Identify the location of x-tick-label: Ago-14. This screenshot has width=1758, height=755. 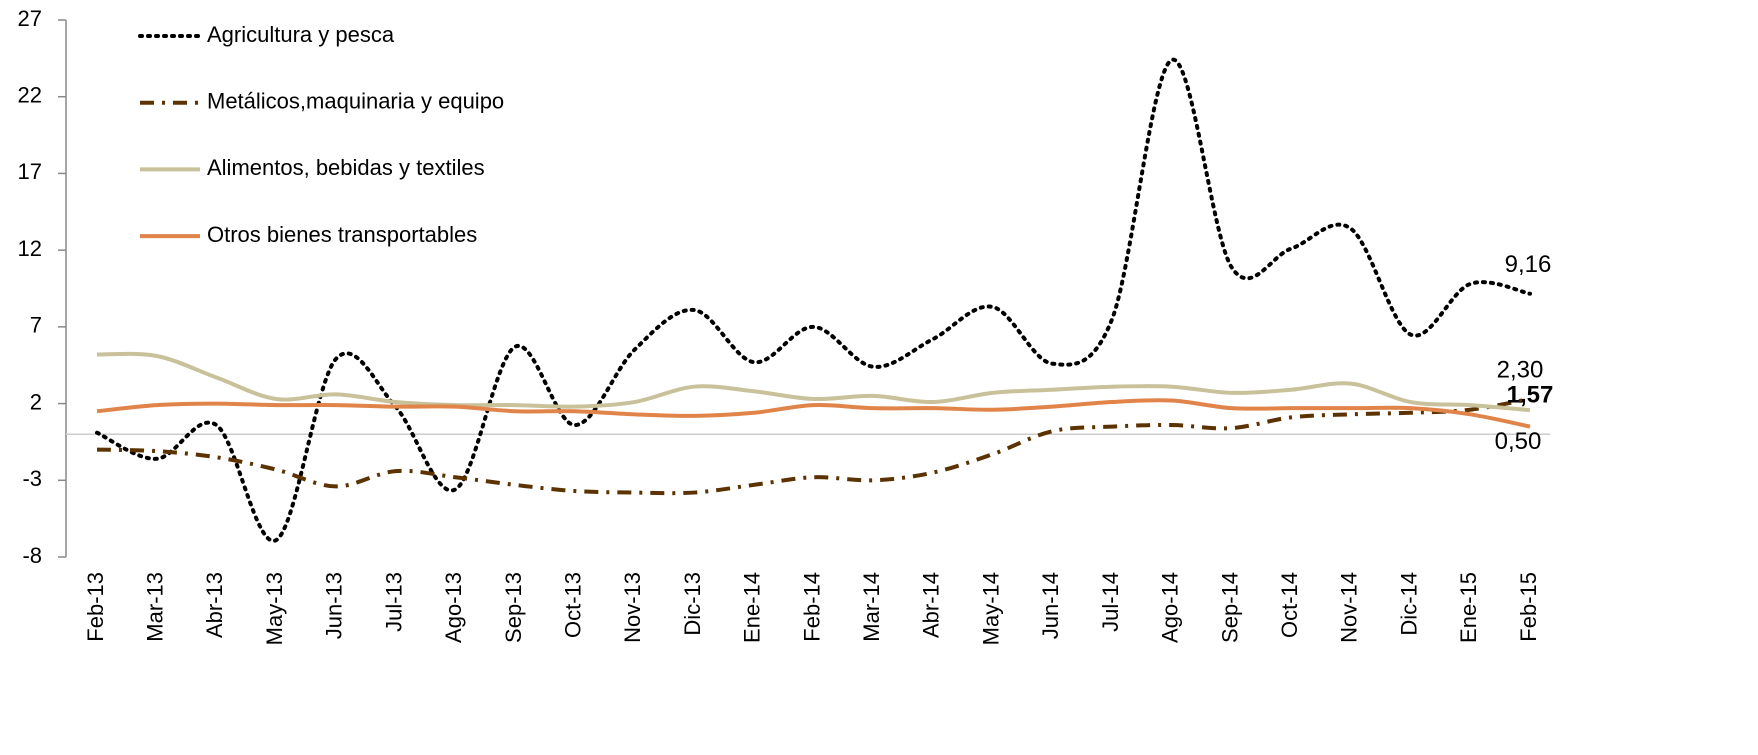
(1170, 607).